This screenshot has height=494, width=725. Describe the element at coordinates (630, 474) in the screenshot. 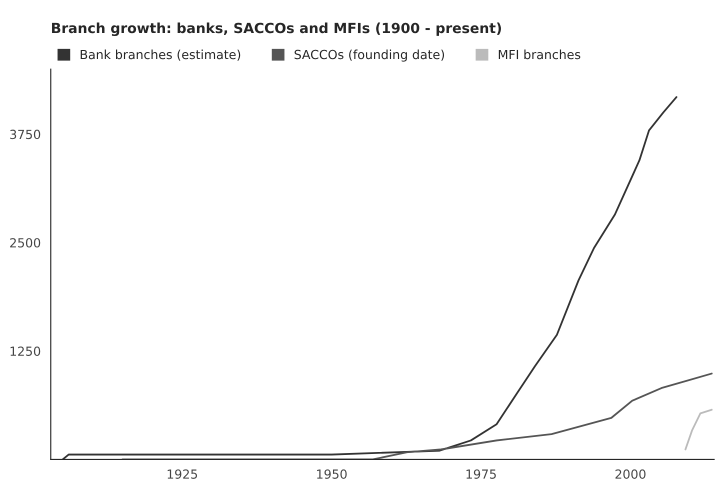

I see `x-tick-label: 2000` at that location.